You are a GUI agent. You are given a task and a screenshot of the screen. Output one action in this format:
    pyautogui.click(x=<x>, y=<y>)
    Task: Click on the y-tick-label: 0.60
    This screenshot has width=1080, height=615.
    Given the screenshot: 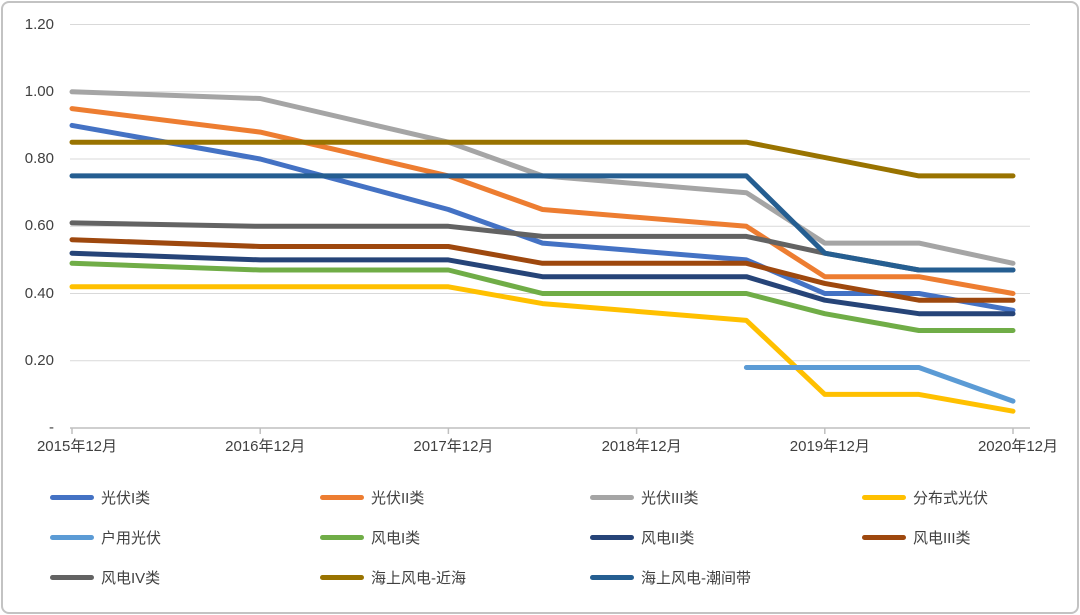 What is the action you would take?
    pyautogui.click(x=39, y=226)
    